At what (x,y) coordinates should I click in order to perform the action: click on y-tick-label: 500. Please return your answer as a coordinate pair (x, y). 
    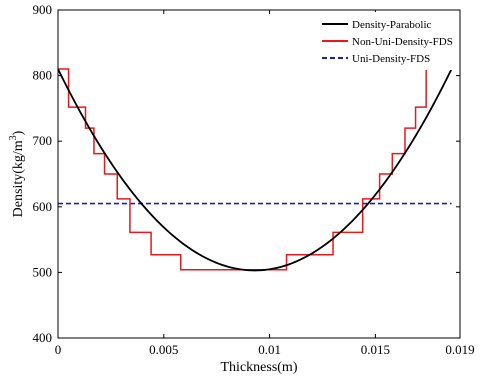
    Looking at the image, I should click on (43, 271).